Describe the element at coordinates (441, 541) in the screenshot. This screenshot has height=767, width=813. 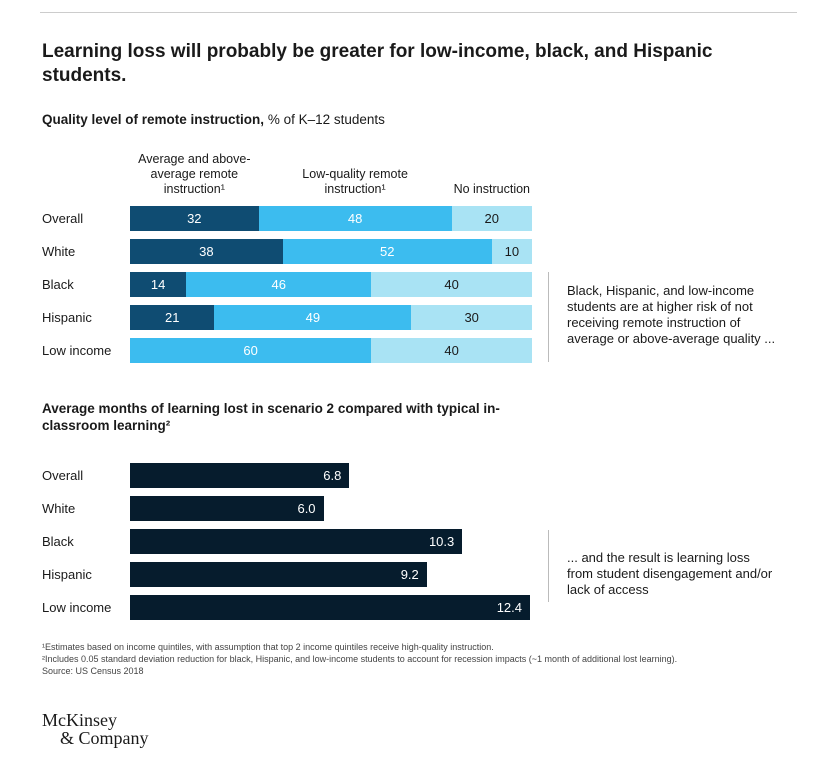
I see `value-label: 10.3` at that location.